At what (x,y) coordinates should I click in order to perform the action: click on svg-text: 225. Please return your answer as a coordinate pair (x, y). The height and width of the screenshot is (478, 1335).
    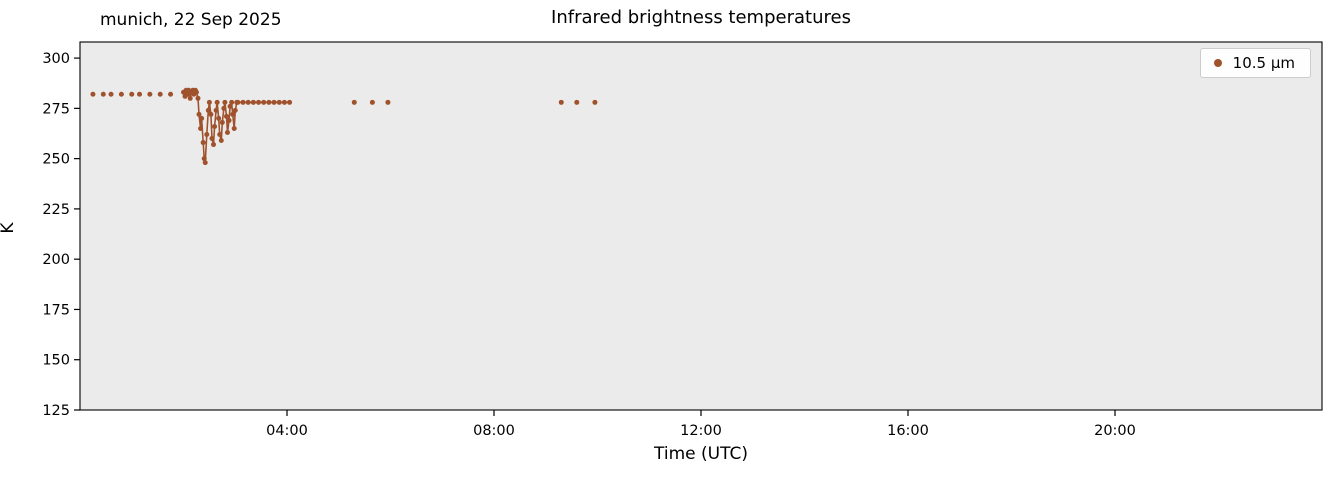
    Looking at the image, I should click on (56, 210).